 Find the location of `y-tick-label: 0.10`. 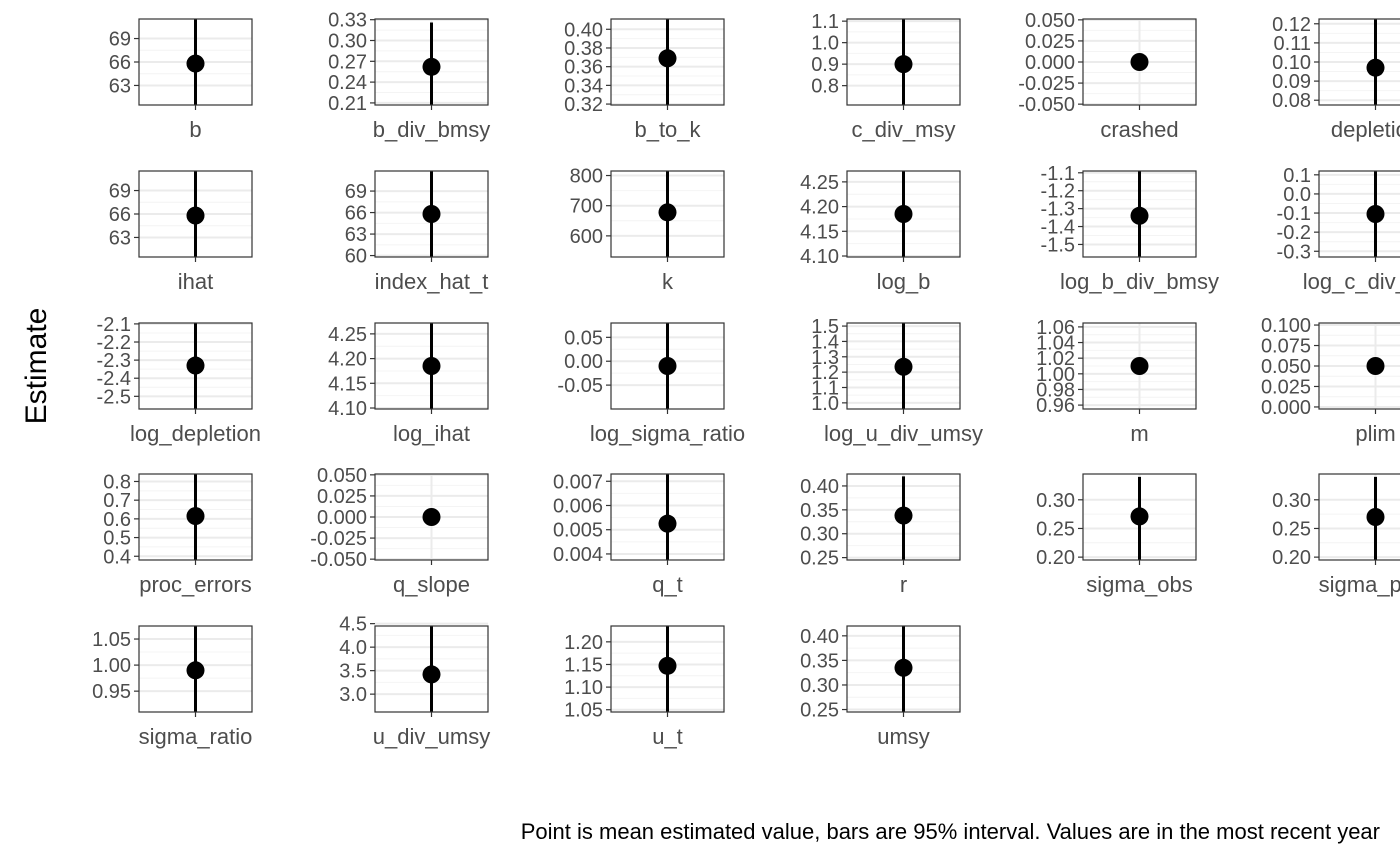

y-tick-label: 0.10 is located at coordinates (1291, 63).